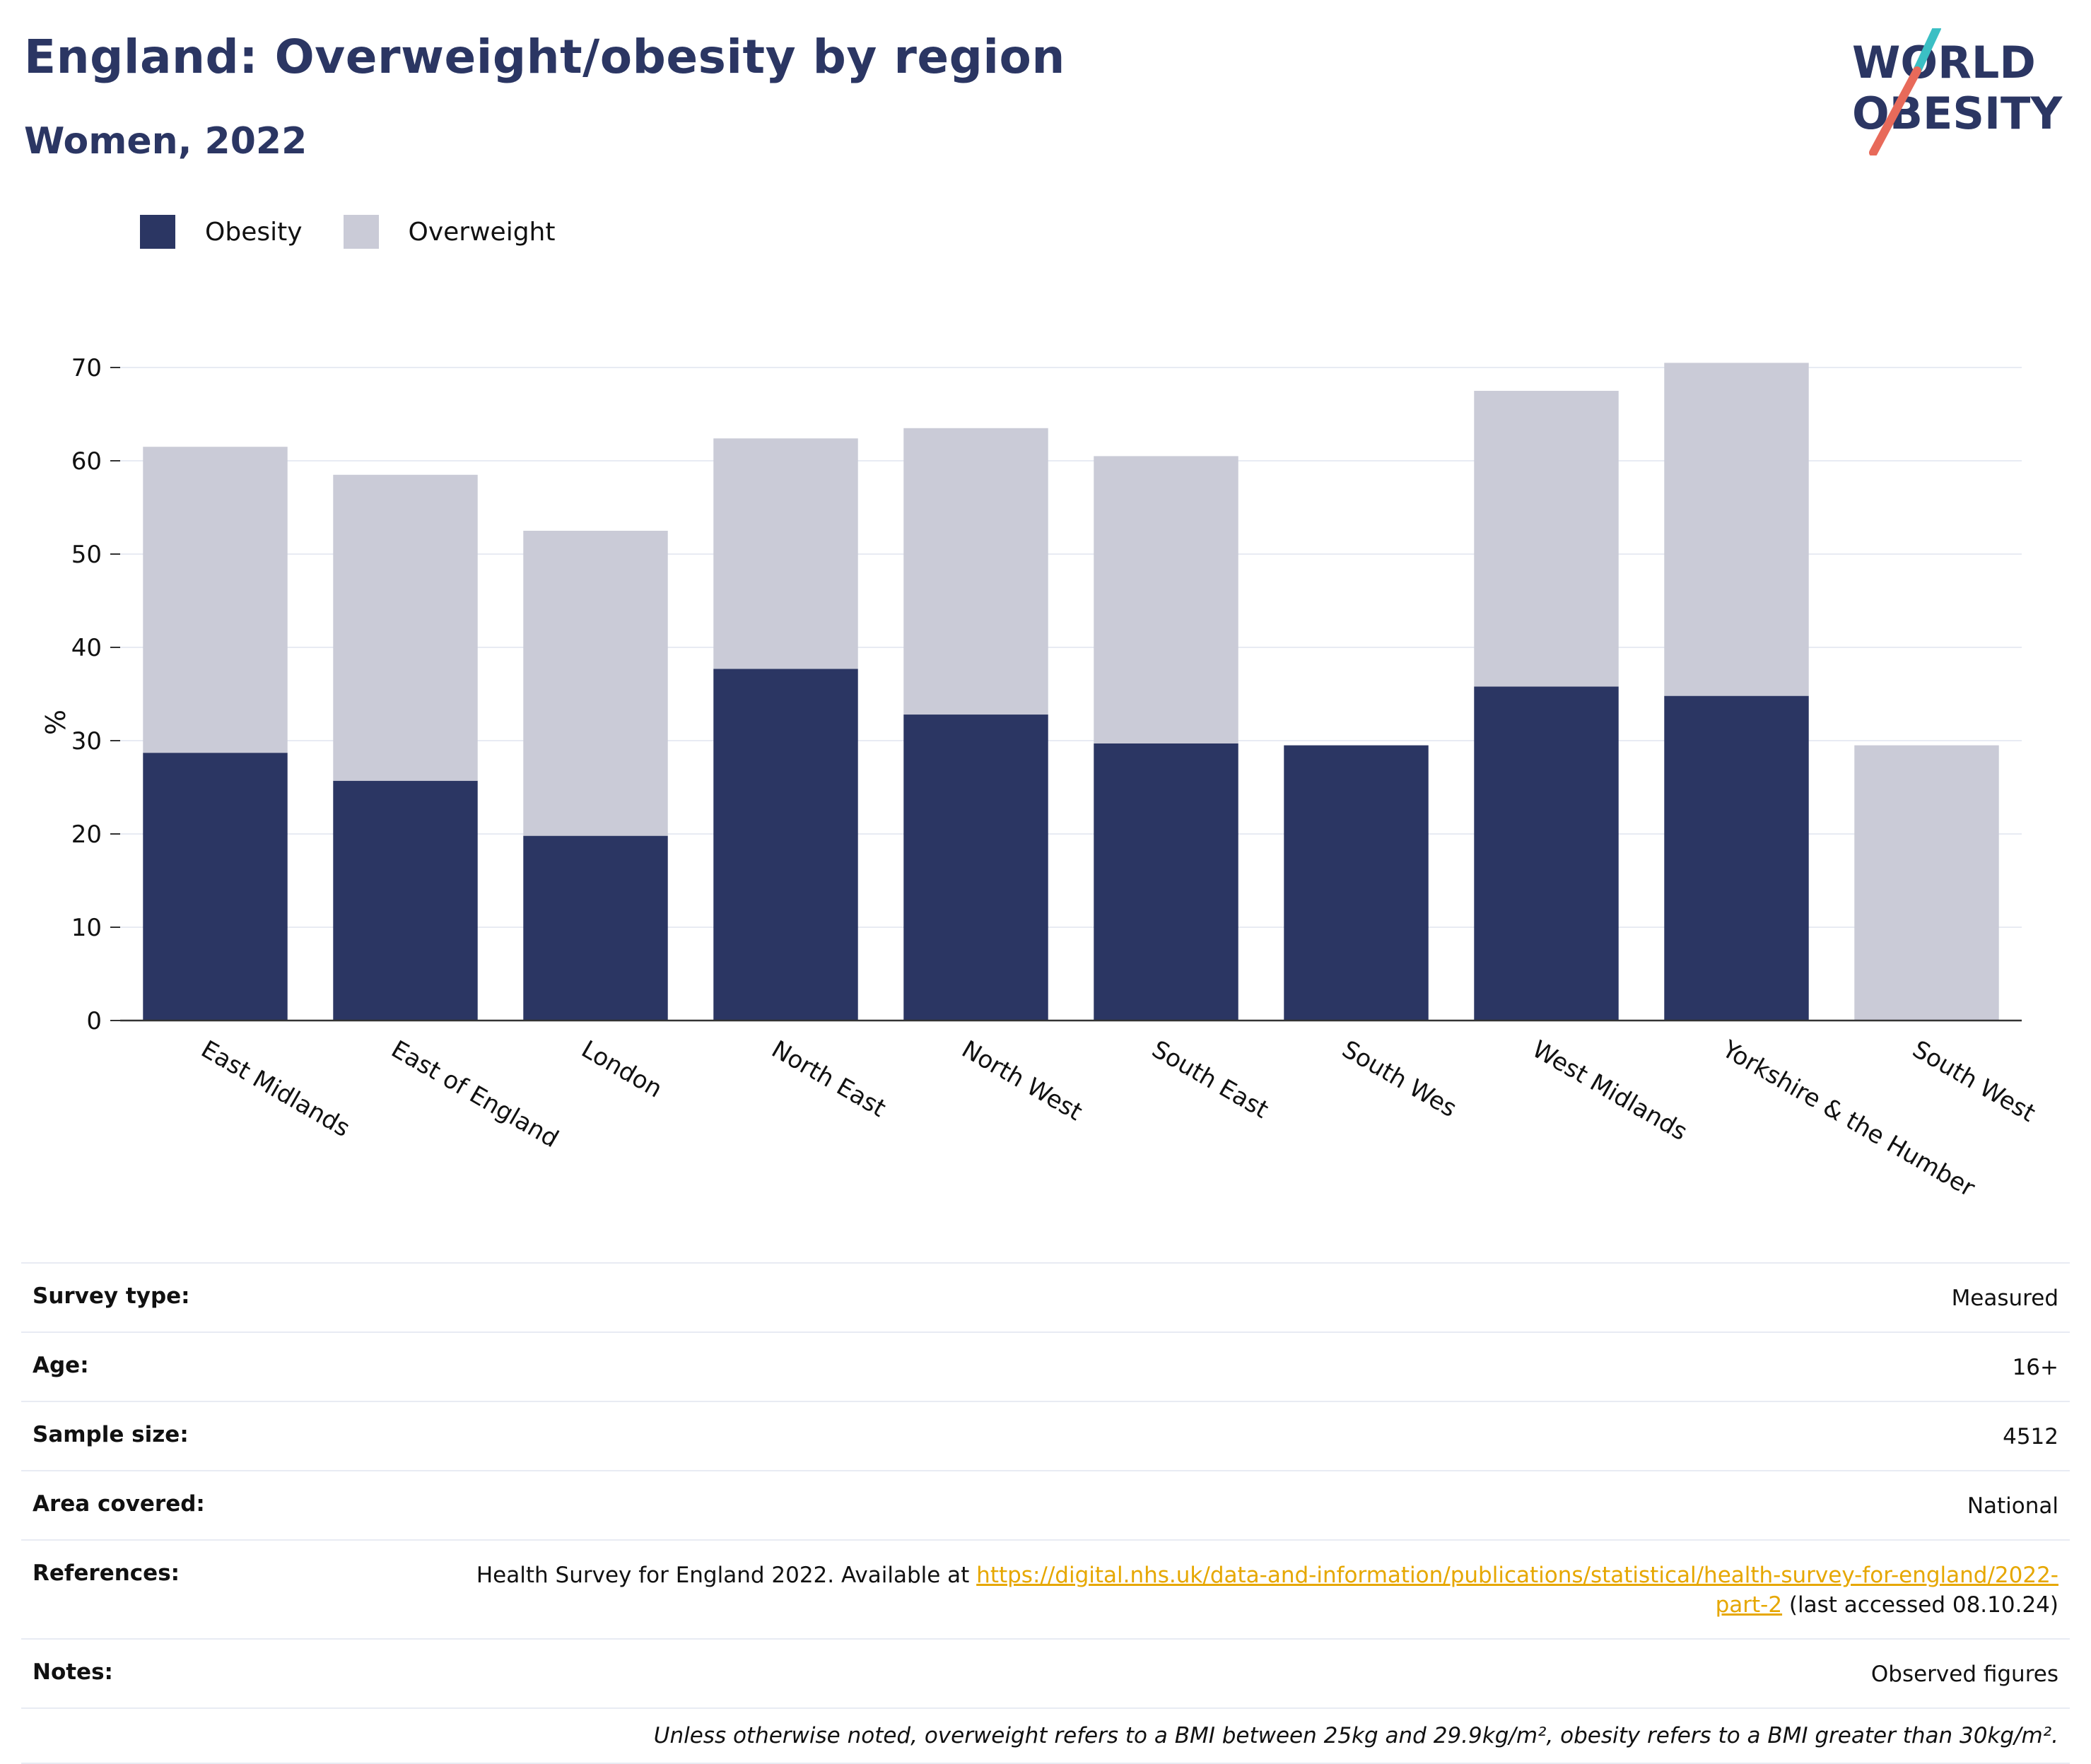 This screenshot has width=2091, height=1764. I want to click on x-tick-label: South Wes, so click(1399, 1080).